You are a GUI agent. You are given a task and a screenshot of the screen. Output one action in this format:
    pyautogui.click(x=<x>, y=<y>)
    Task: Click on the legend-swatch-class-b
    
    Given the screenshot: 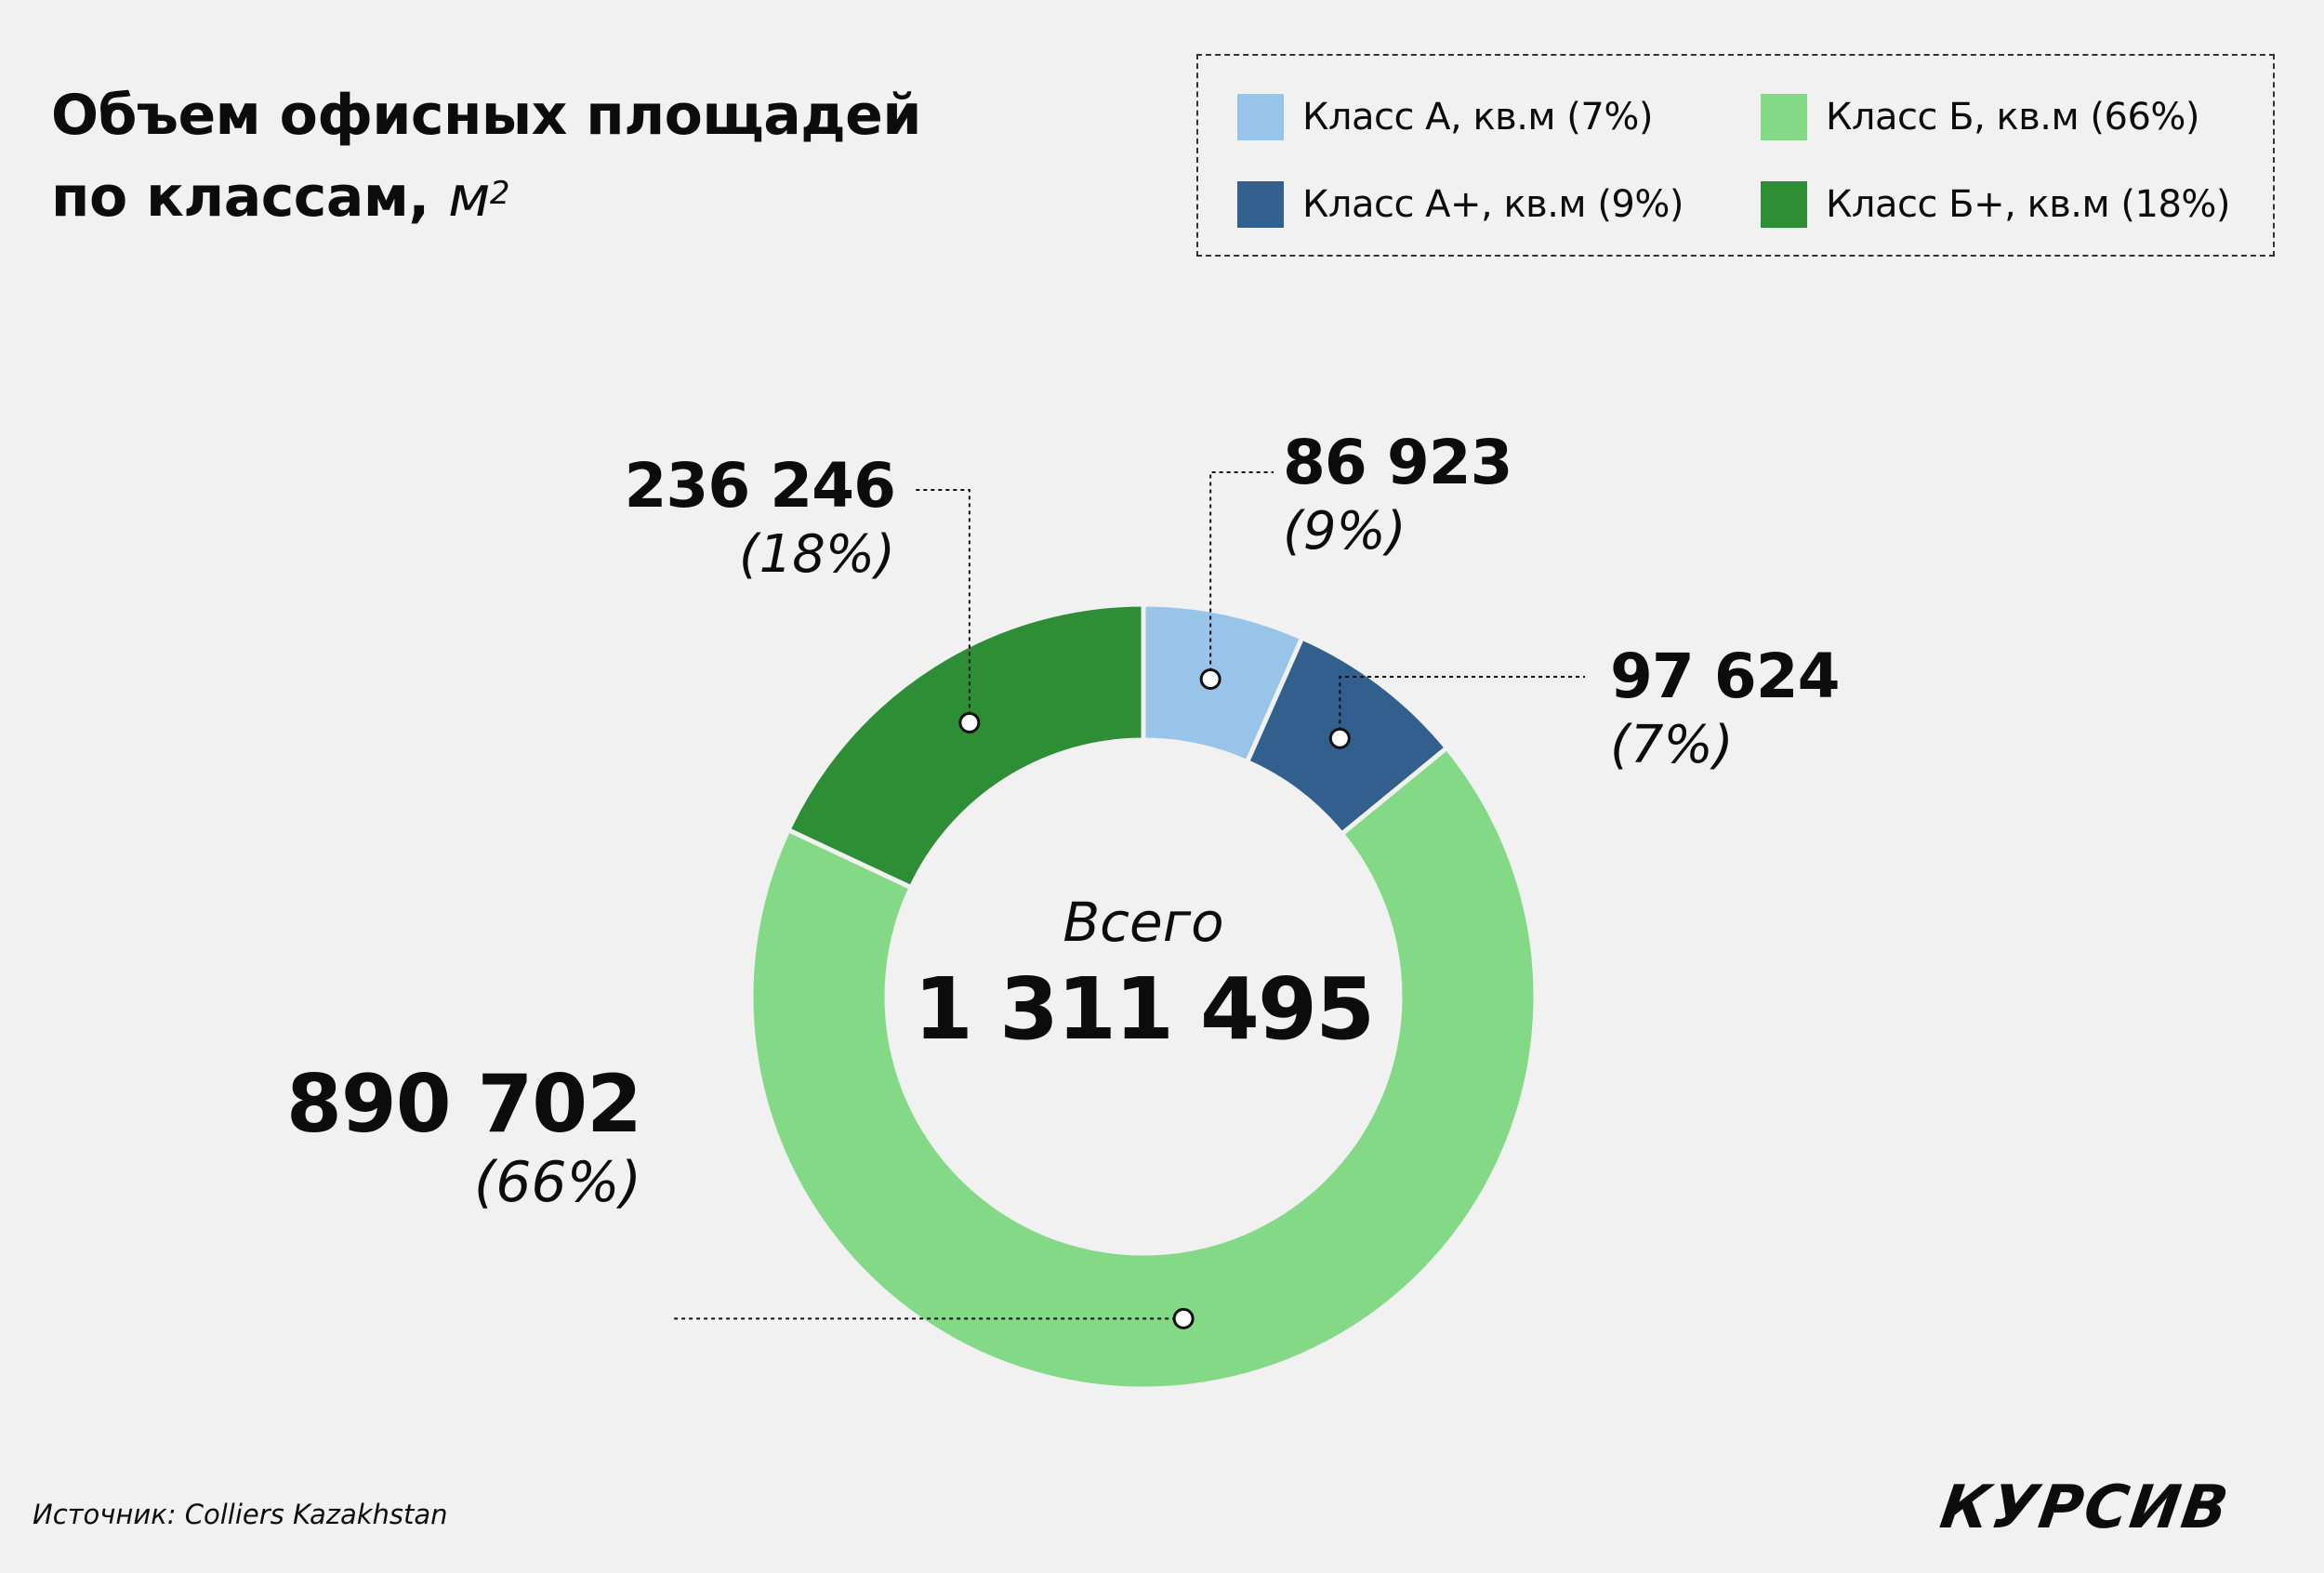 What is the action you would take?
    pyautogui.click(x=1784, y=117)
    